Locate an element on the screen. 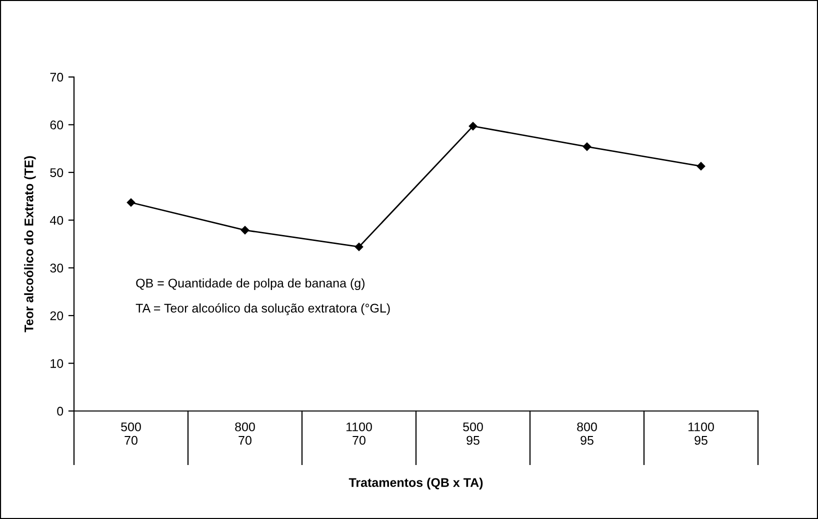 This screenshot has width=818, height=519. y-tick-label: 30 is located at coordinates (57, 268).